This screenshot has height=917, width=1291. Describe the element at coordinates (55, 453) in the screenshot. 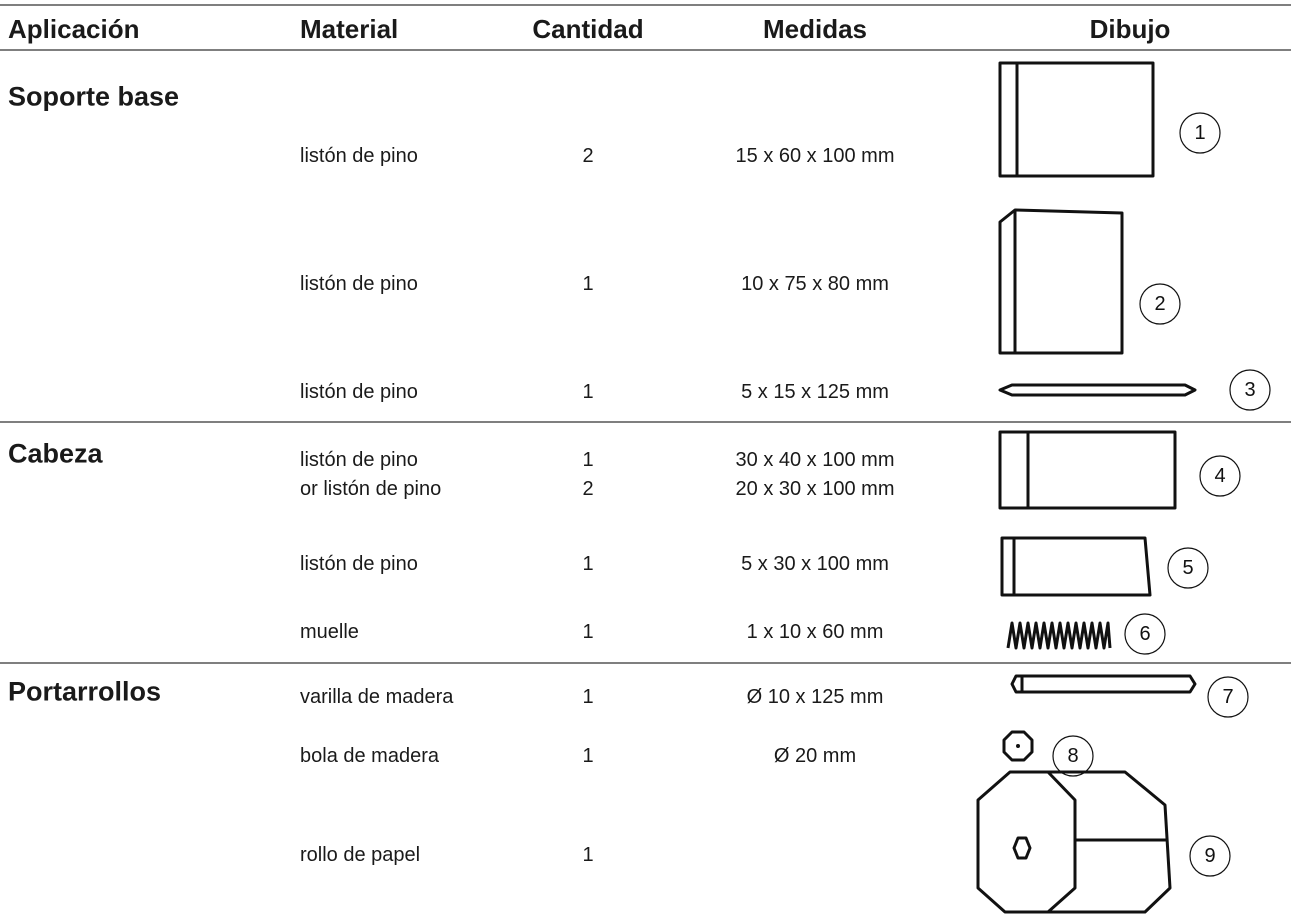

I see `section-label: Cabeza` at that location.